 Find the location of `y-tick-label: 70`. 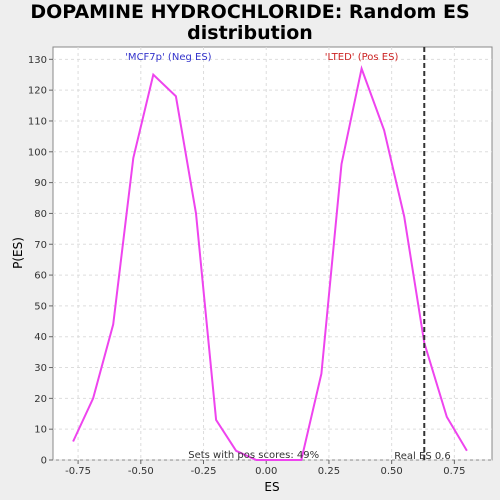

y-tick-label: 70 is located at coordinates (40, 245).